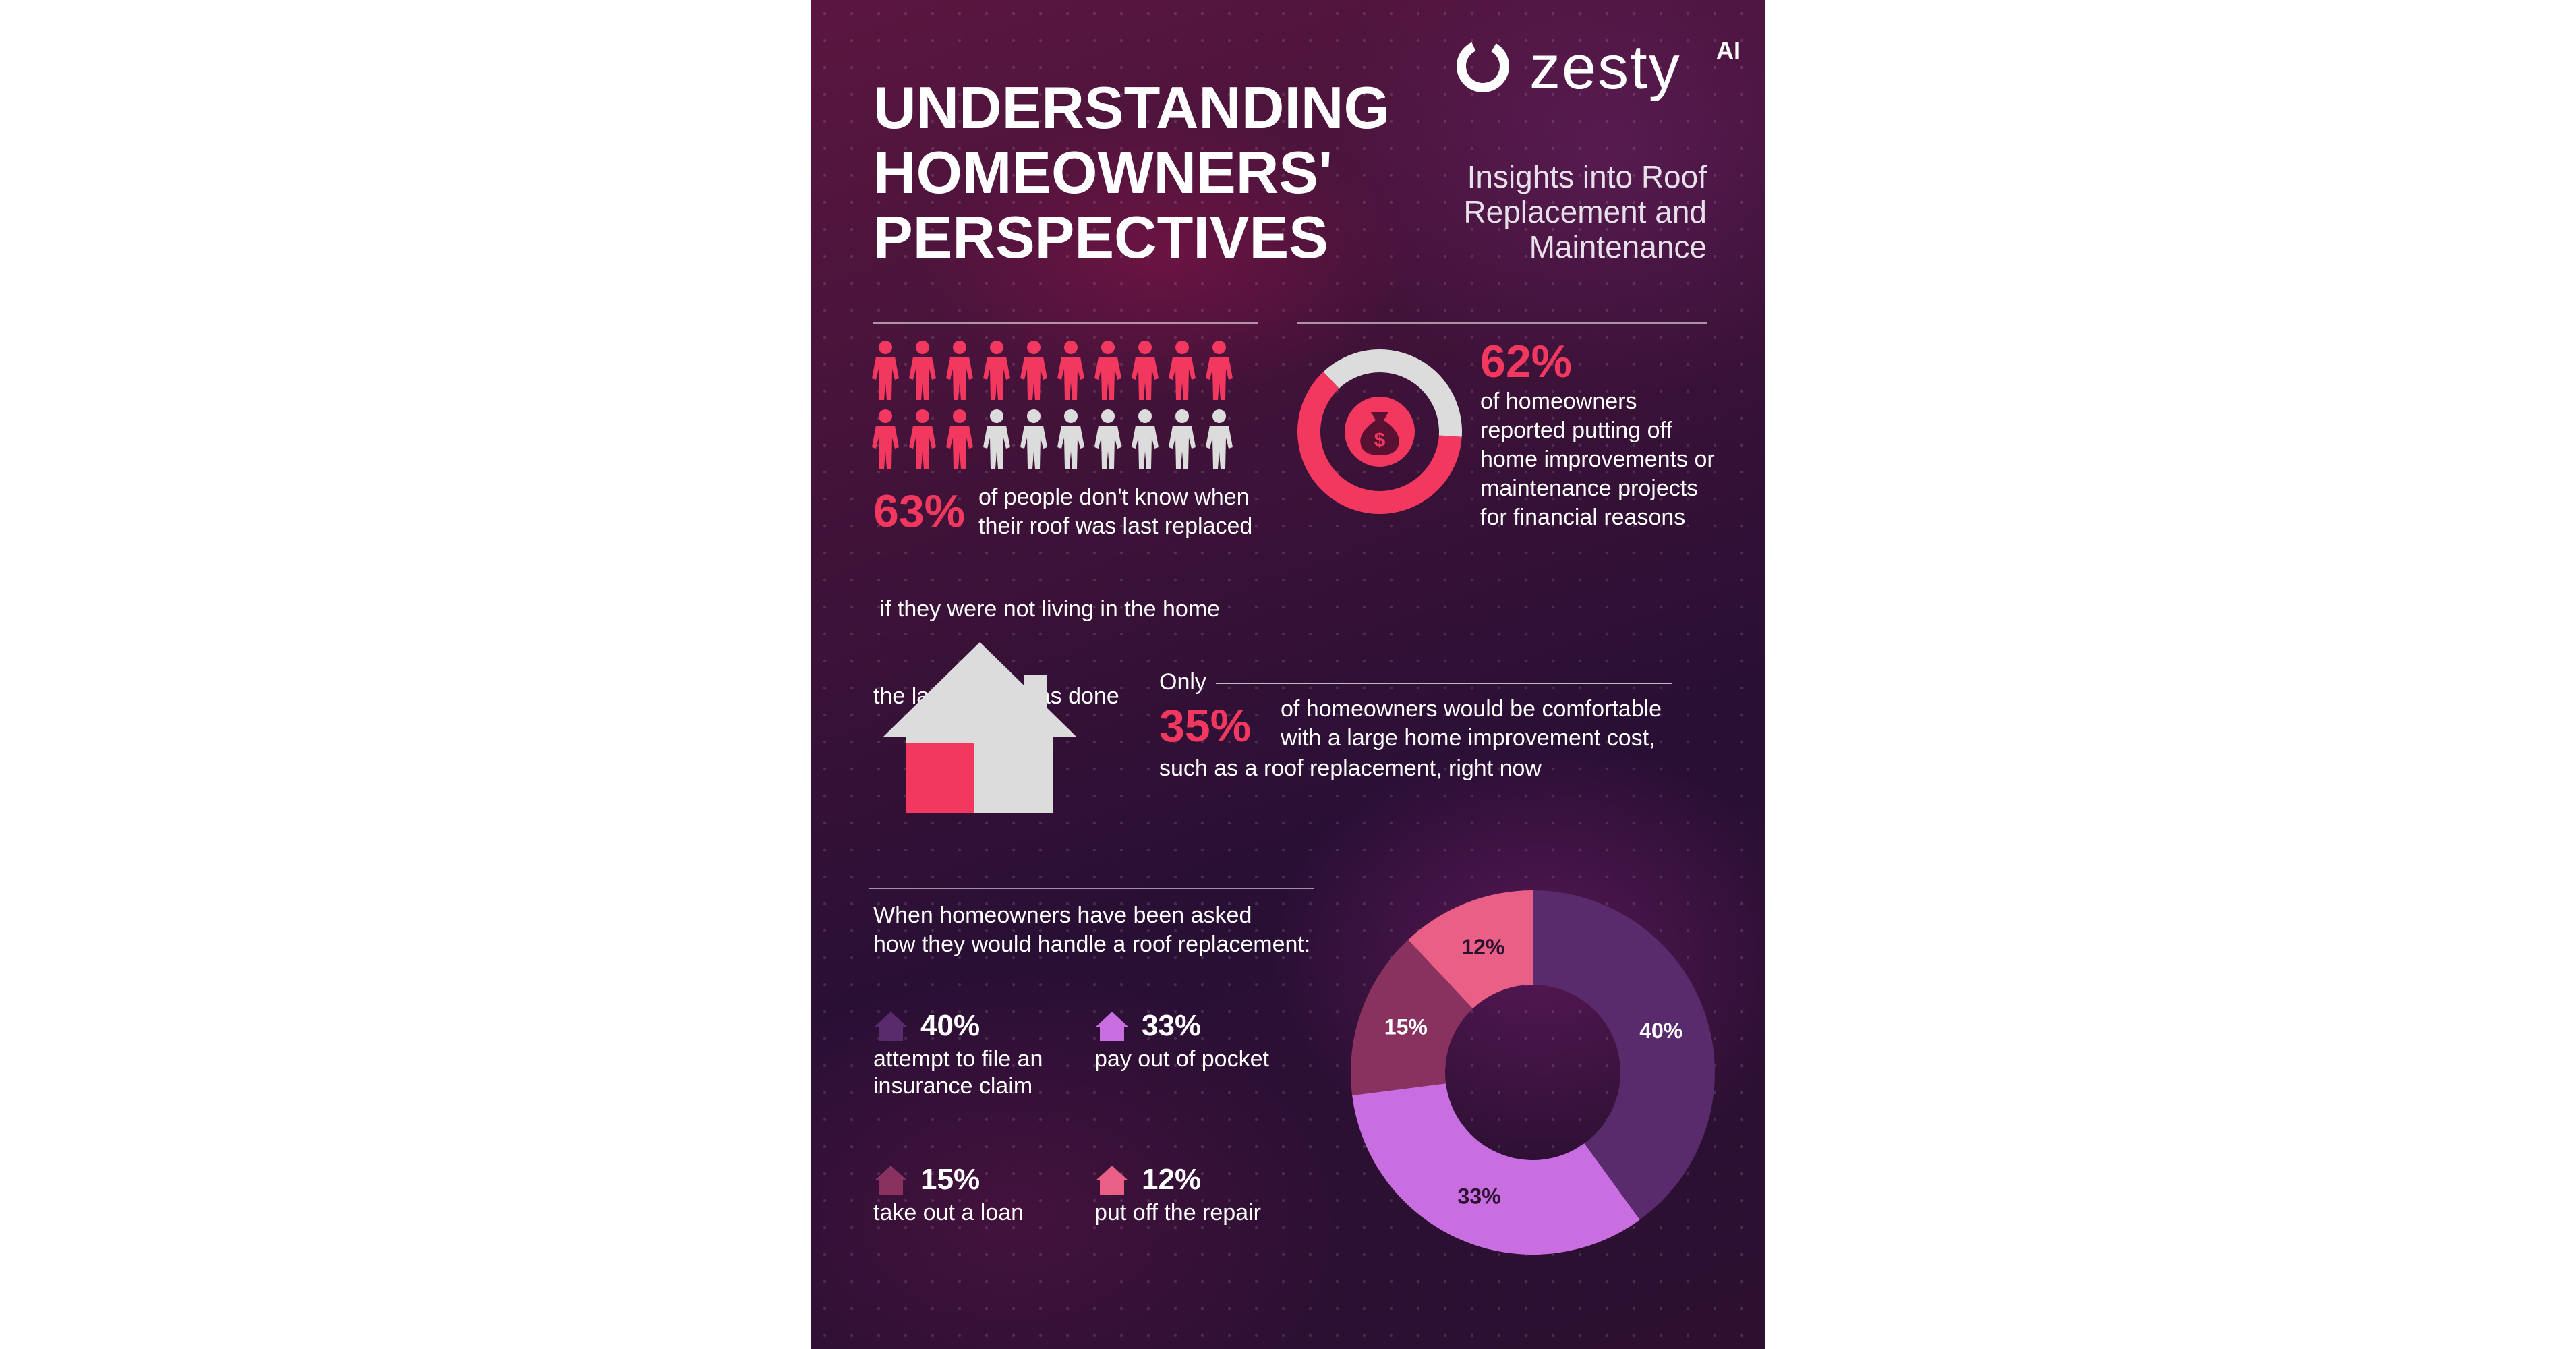 The width and height of the screenshot is (2576, 1349). I want to click on donut-segment-put-off, so click(1470, 949).